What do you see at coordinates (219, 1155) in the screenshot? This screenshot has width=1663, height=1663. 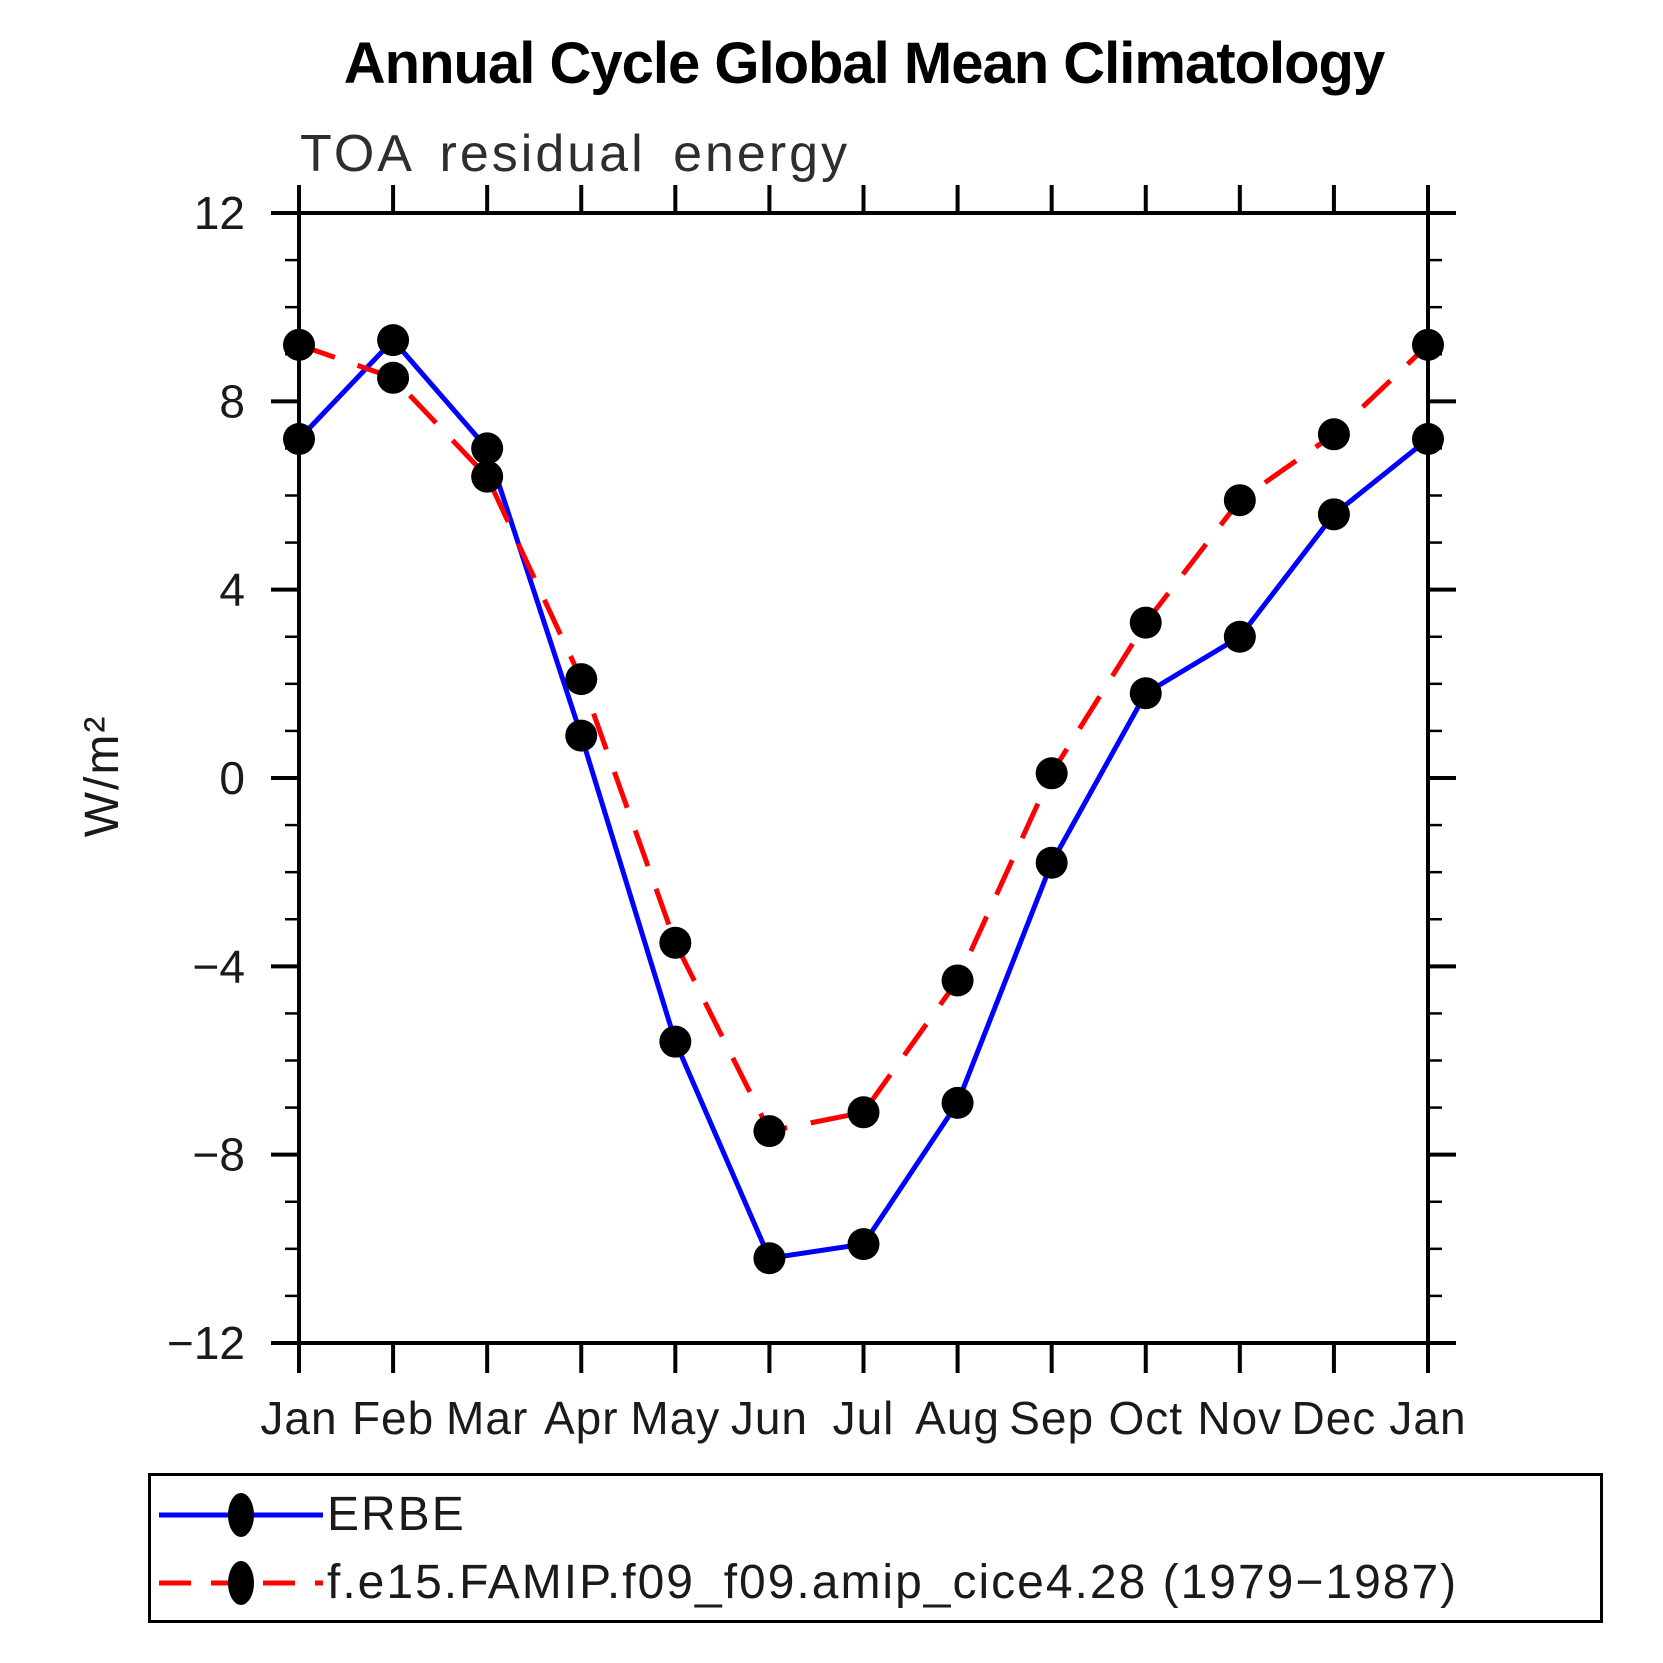 I see `y-tick-label: −8` at bounding box center [219, 1155].